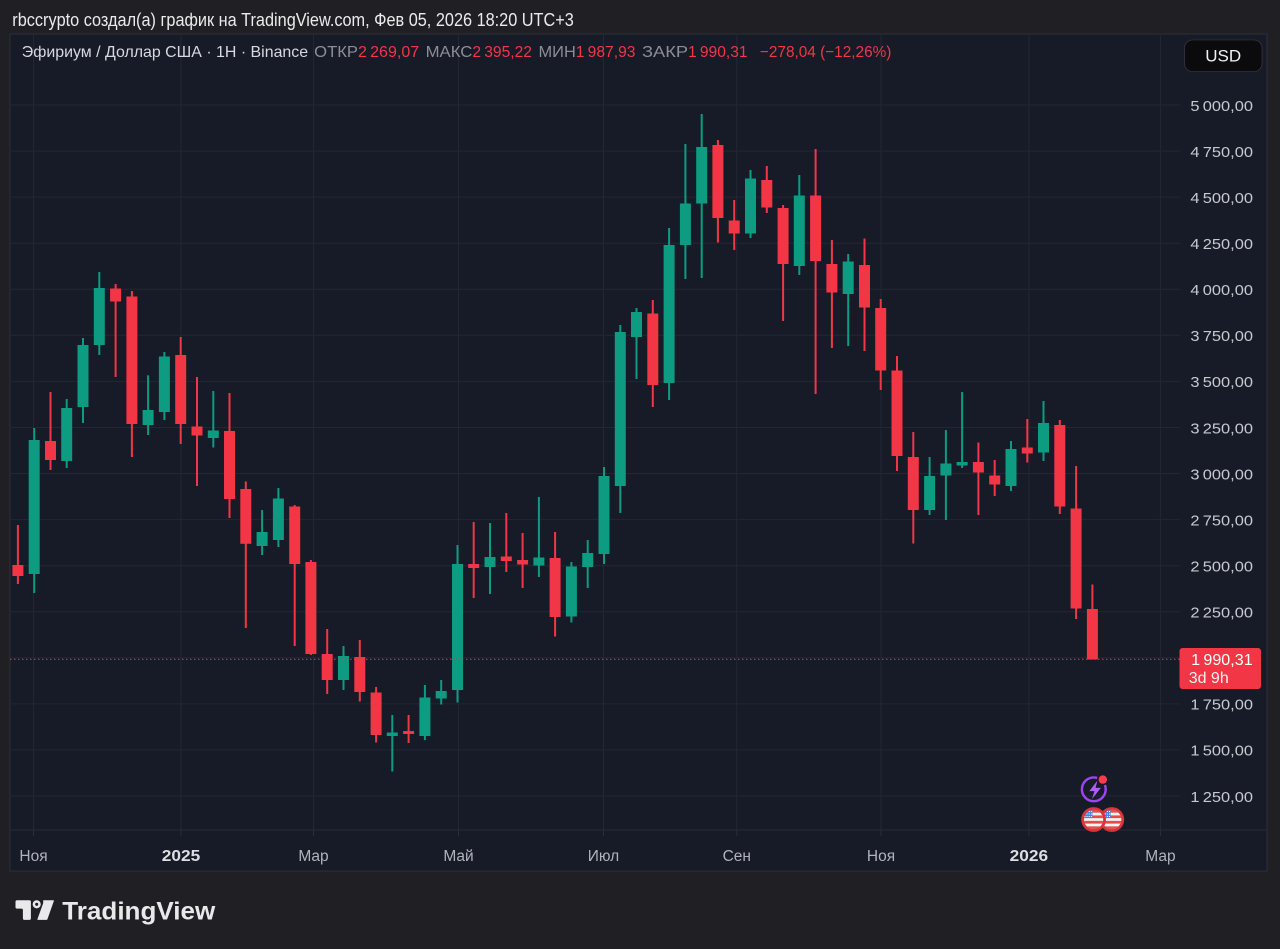 Image resolution: width=1280 pixels, height=949 pixels. Describe the element at coordinates (1221, 198) in the screenshot. I see `svg-text: 4 500,00` at that location.